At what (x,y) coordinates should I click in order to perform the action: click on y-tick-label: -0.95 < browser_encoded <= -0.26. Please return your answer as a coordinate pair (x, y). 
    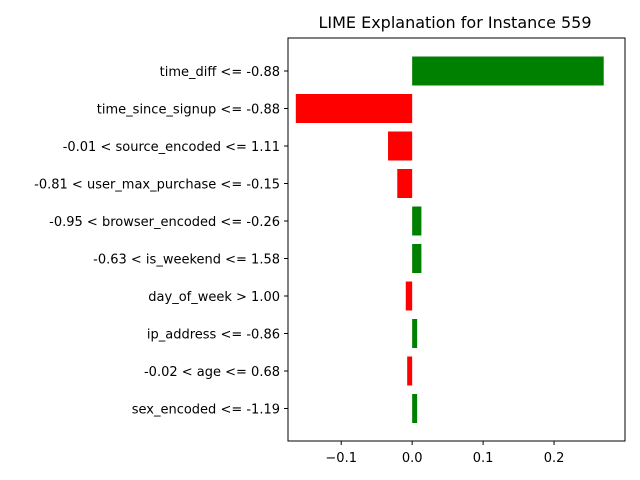
    Looking at the image, I should click on (164, 222).